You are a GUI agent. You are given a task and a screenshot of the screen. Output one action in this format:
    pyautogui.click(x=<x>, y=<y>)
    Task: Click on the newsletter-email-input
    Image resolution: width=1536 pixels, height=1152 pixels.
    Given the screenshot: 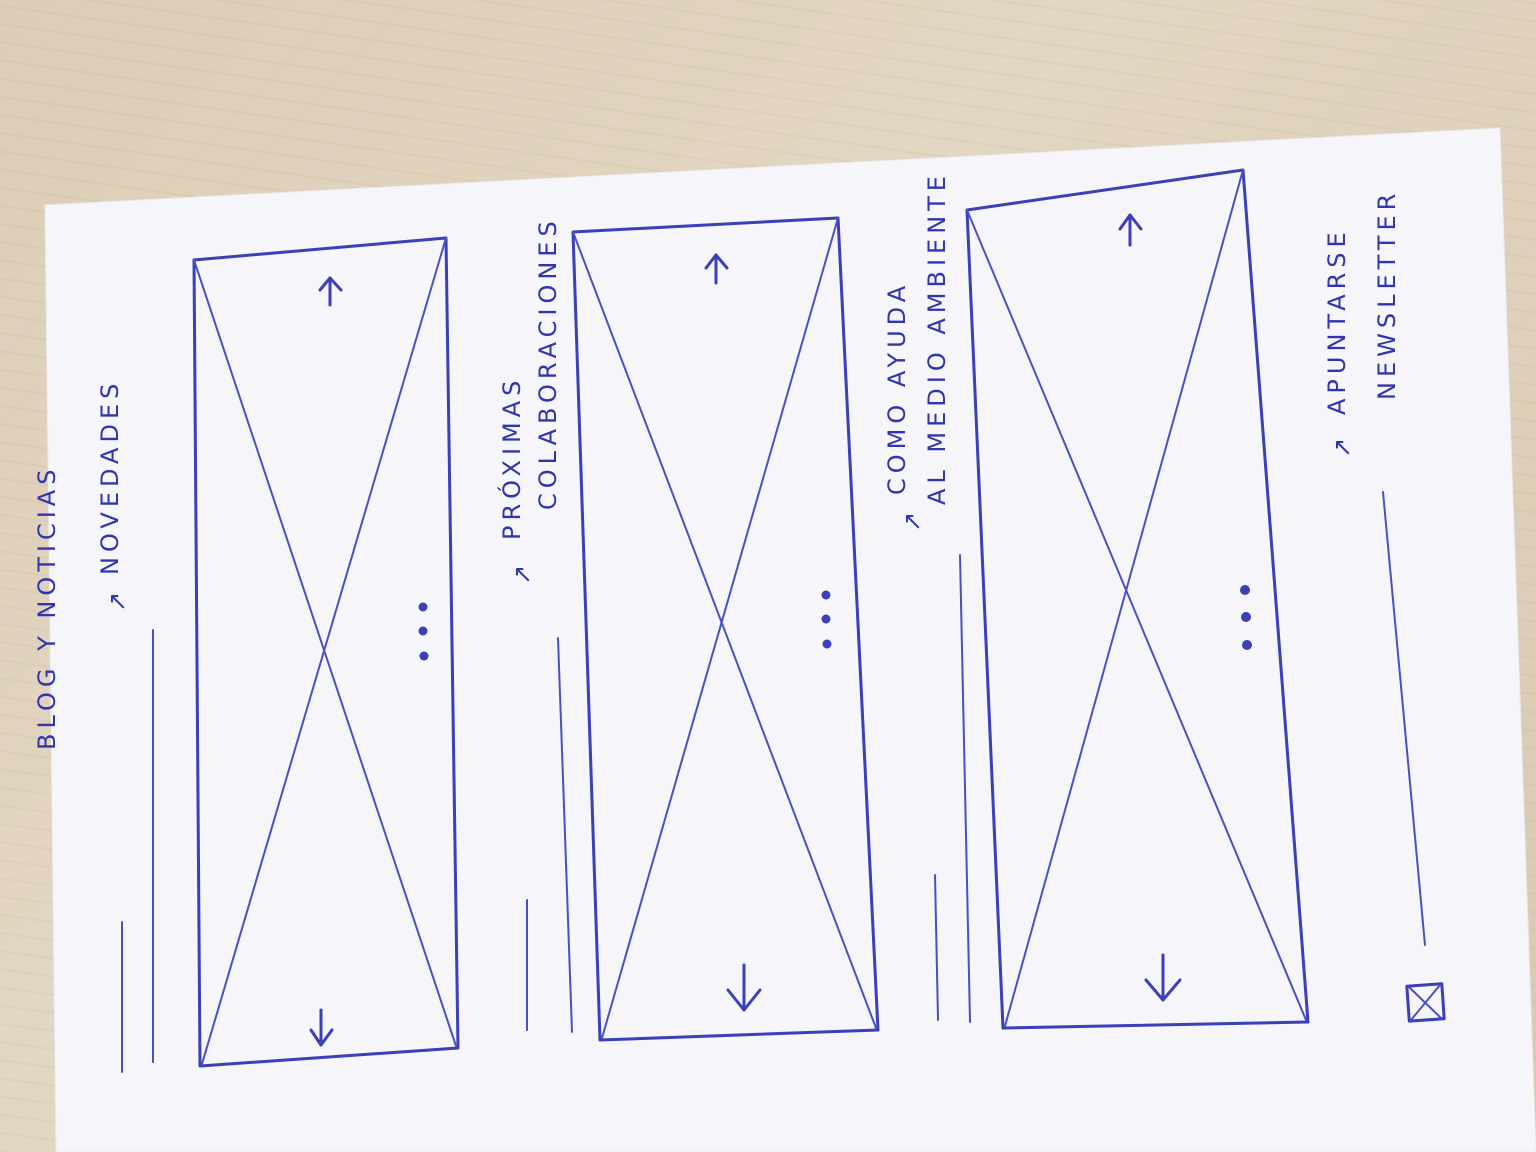 What is the action you would take?
    pyautogui.click(x=1404, y=718)
    